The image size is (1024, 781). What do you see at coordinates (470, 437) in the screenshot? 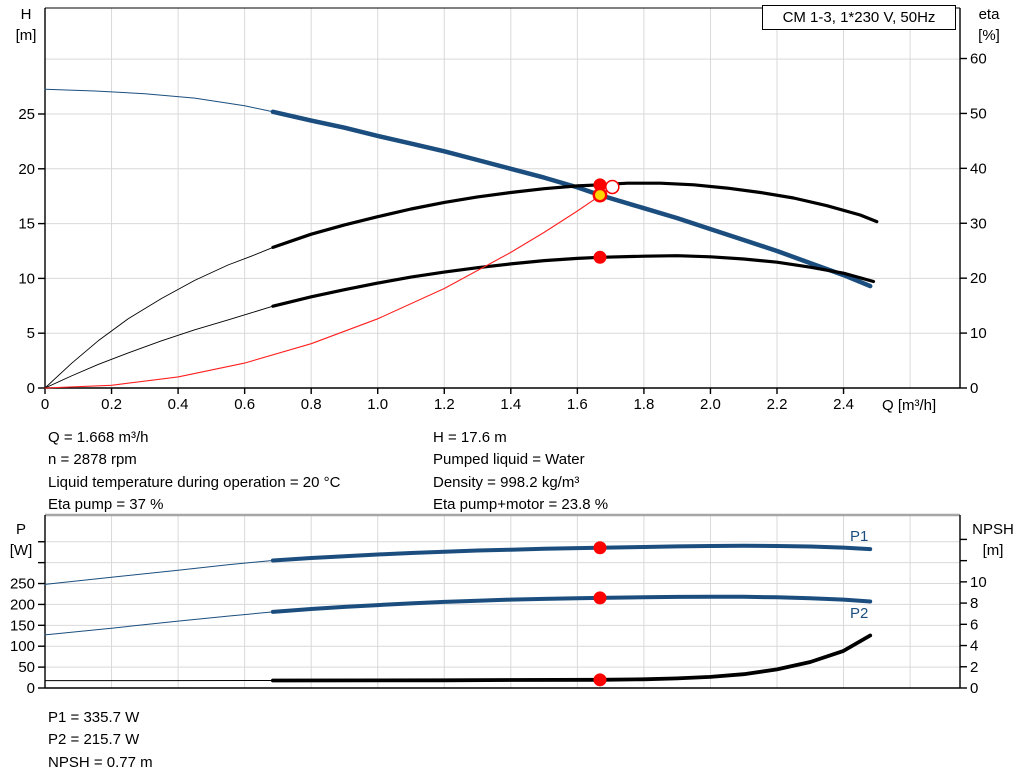
I see `annotation-head: H = 17.6 m` at bounding box center [470, 437].